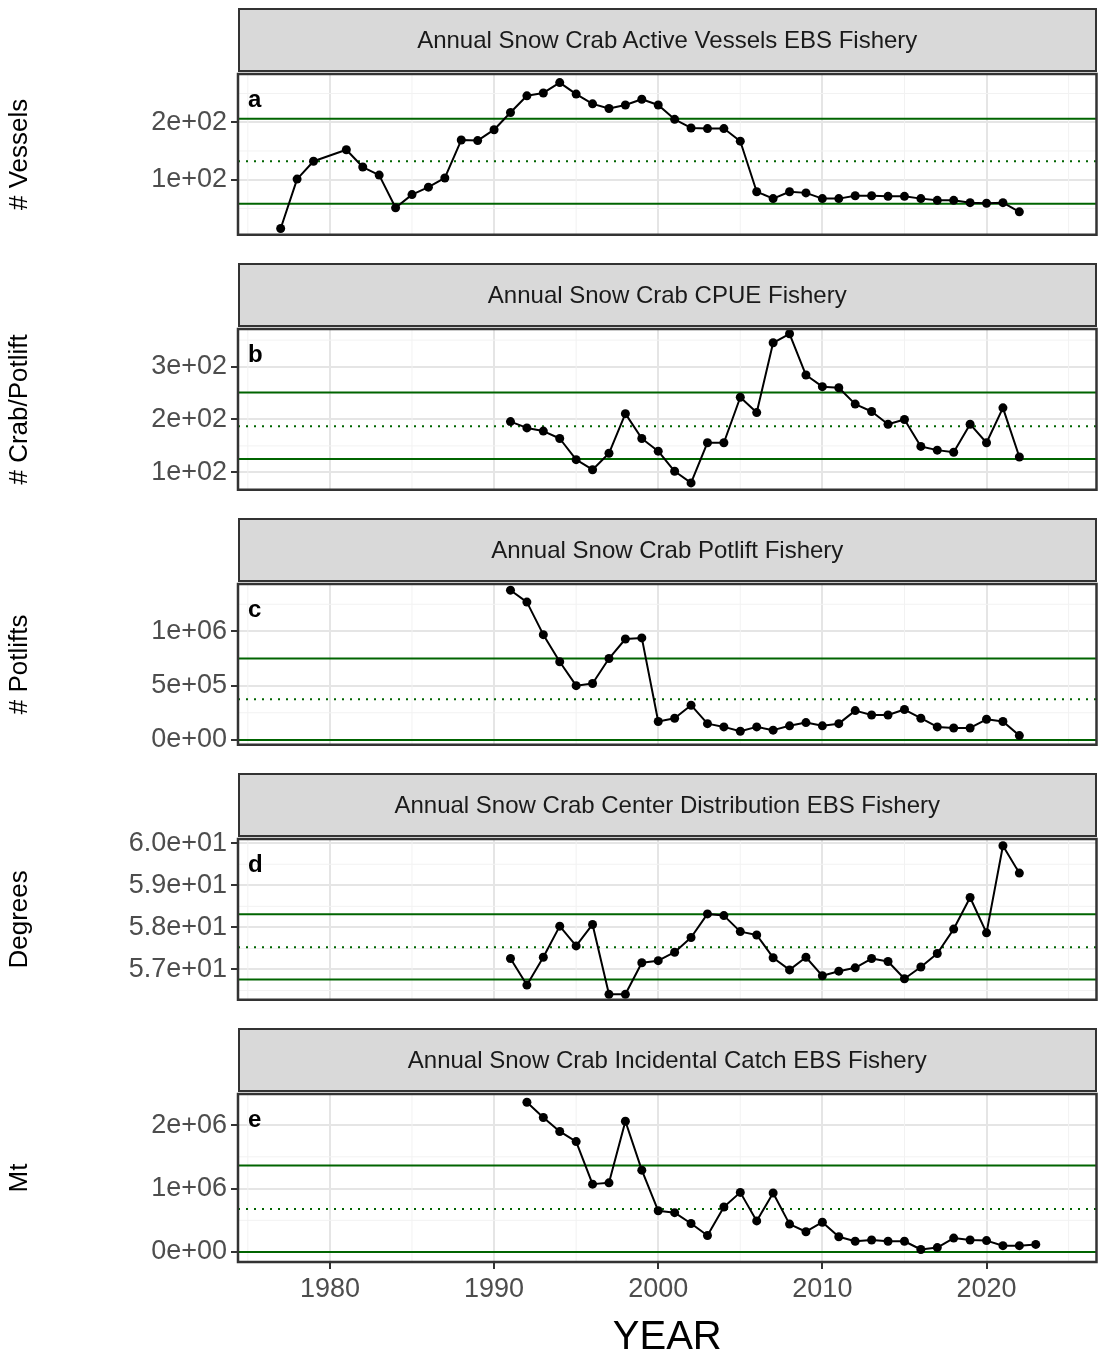  I want to click on y-tick-label: 2e+02, so click(189, 120).